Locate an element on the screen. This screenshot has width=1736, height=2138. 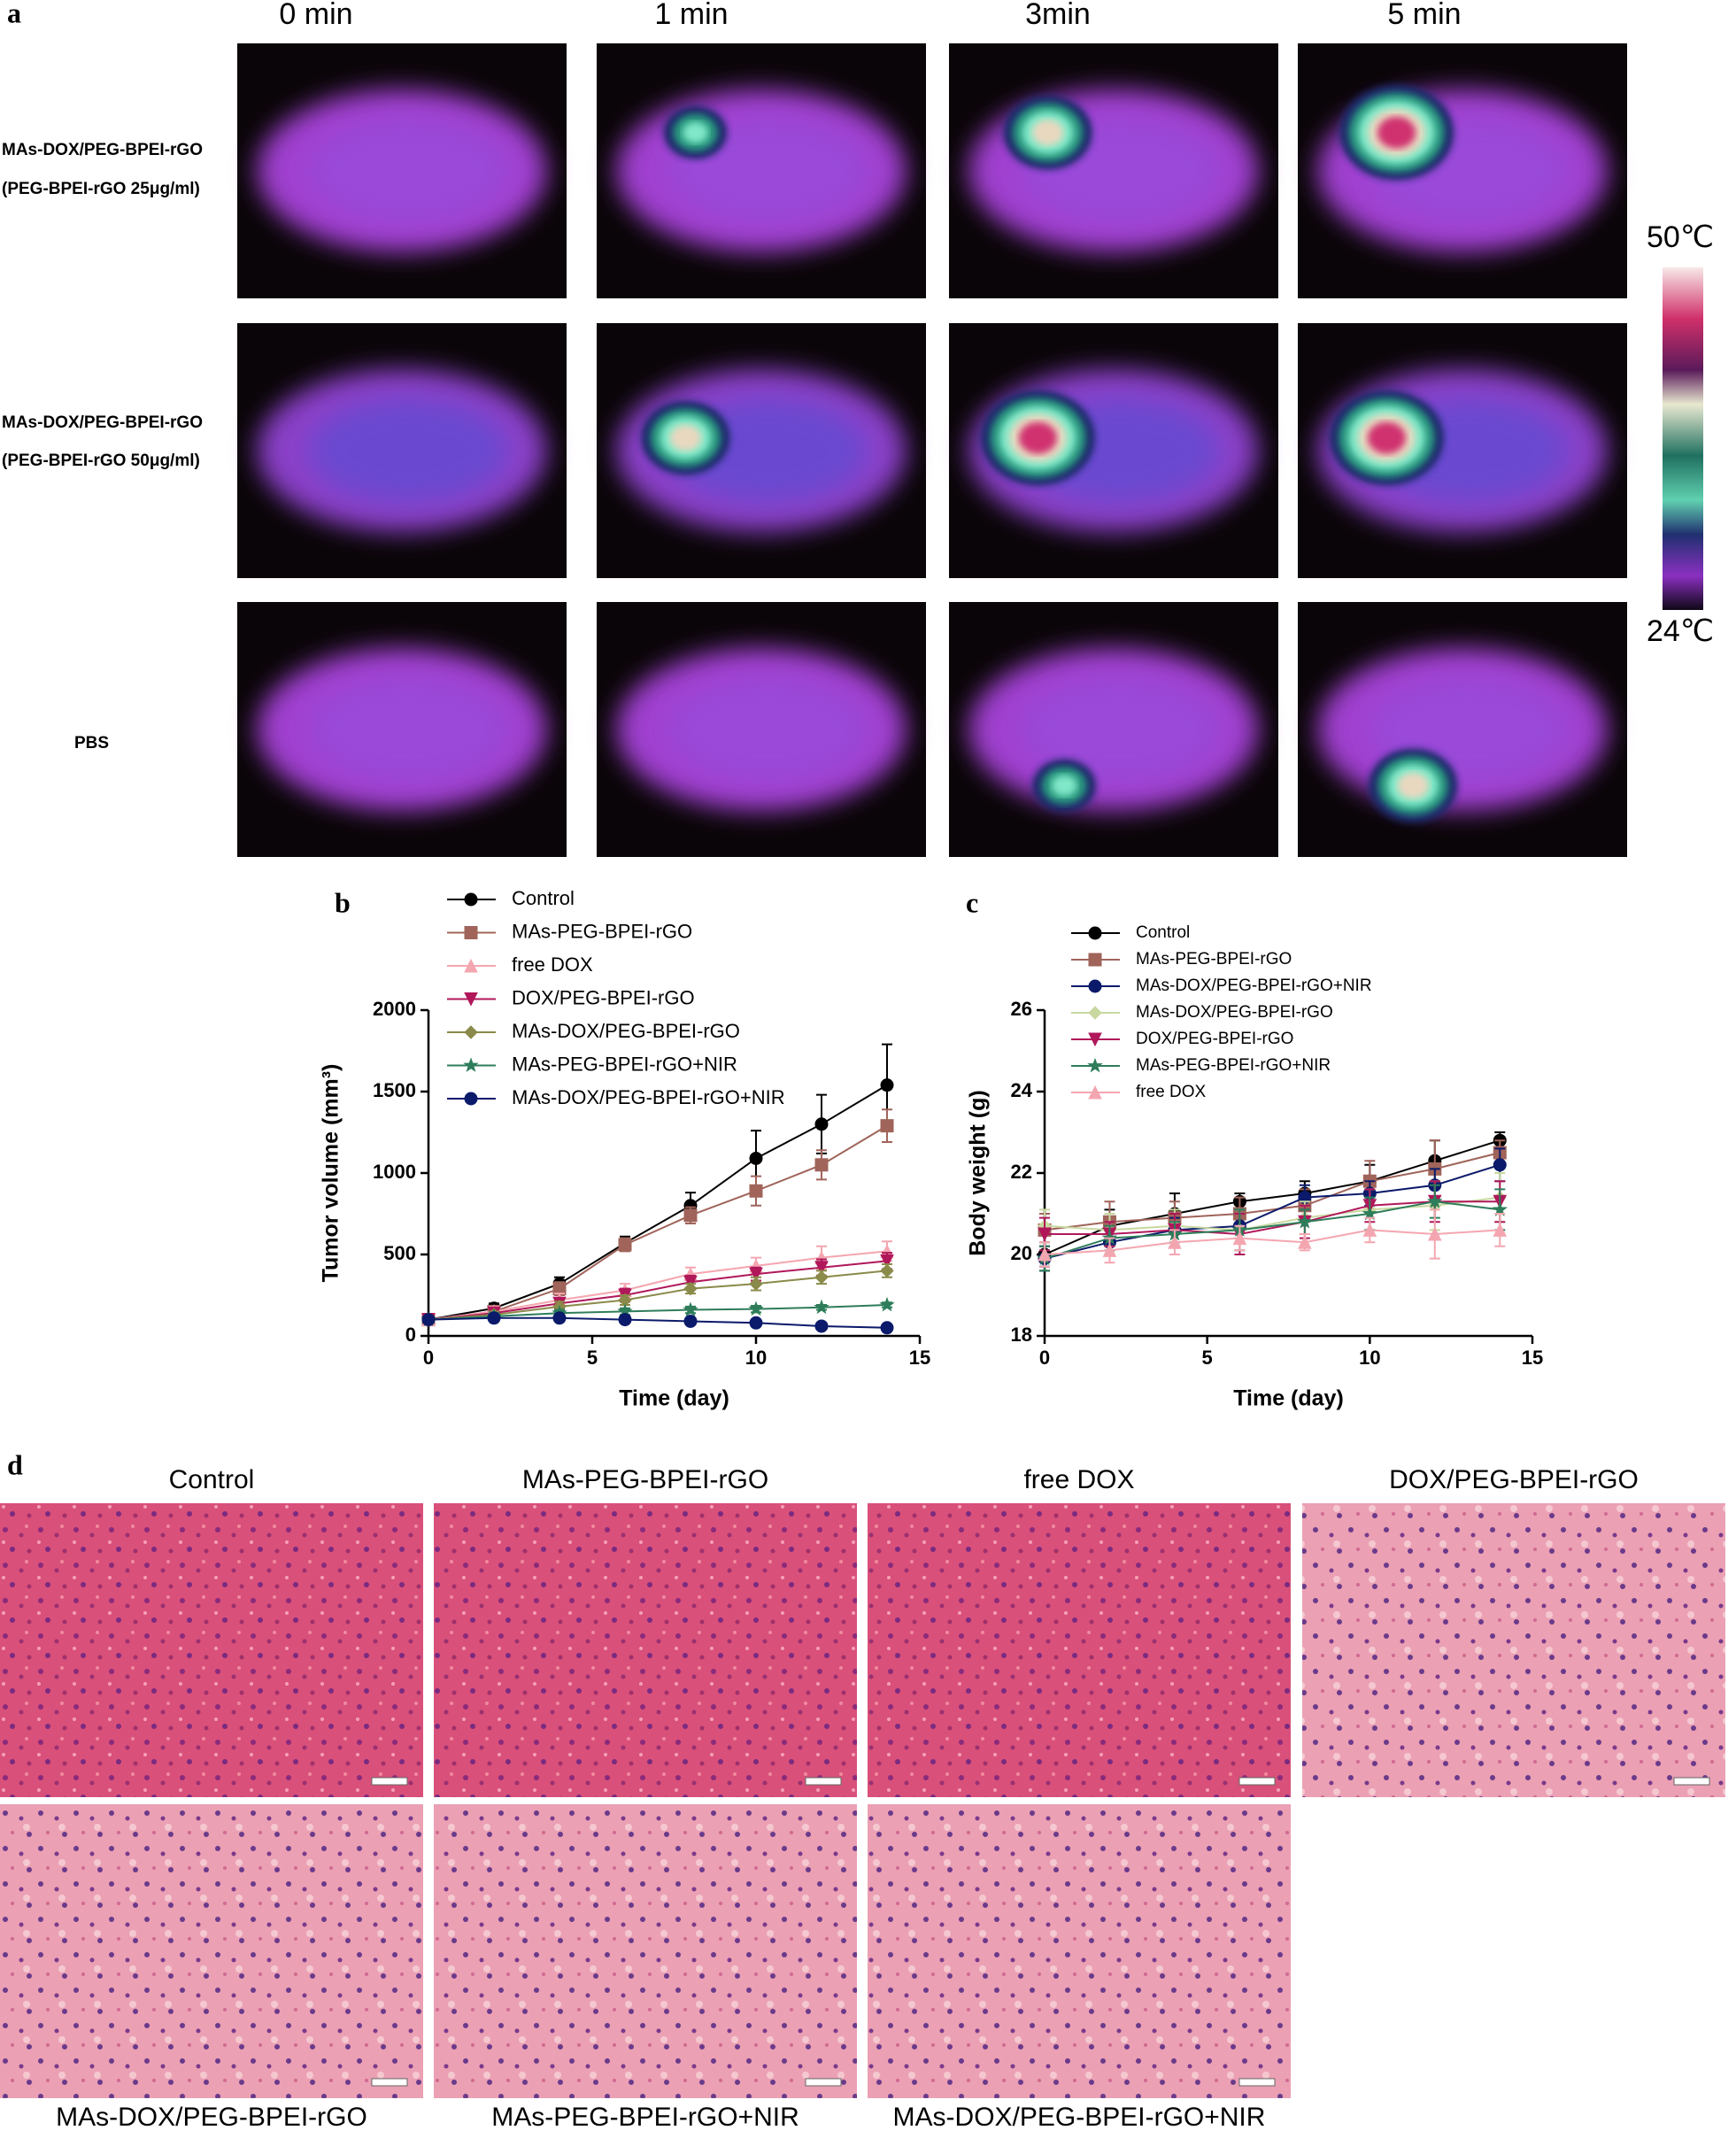
x-tick-label: 0 is located at coordinates (429, 1358).